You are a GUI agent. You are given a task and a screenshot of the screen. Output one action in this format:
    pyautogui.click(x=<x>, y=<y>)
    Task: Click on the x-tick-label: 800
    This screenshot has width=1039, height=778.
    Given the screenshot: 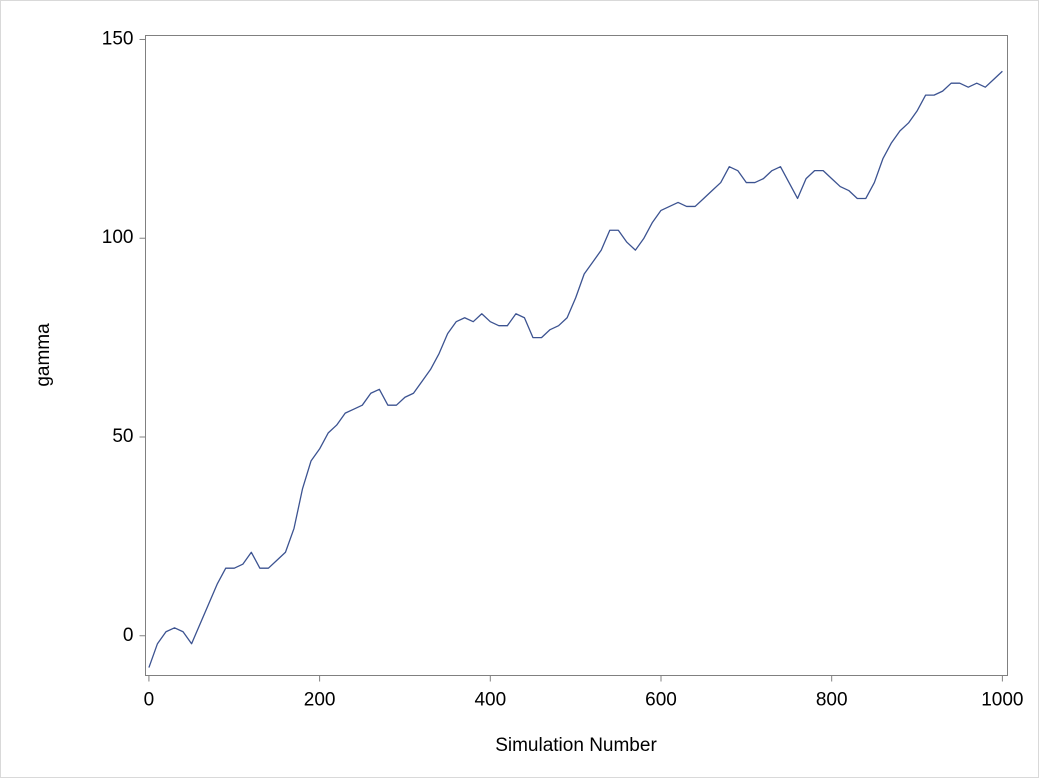 What is the action you would take?
    pyautogui.click(x=832, y=700)
    